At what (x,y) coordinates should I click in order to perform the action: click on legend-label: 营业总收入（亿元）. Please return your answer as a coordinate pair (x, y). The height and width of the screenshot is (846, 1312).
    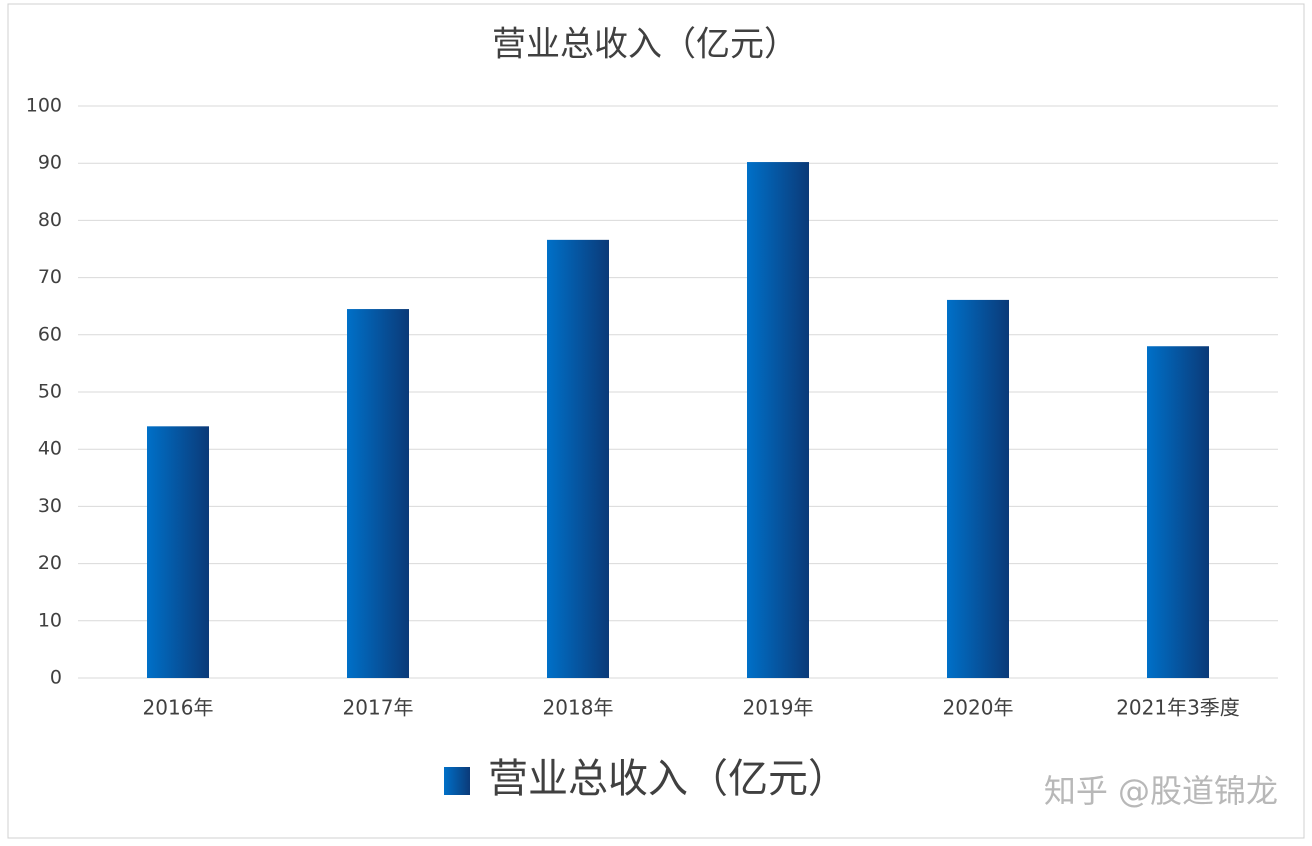
    Looking at the image, I should click on (668, 779).